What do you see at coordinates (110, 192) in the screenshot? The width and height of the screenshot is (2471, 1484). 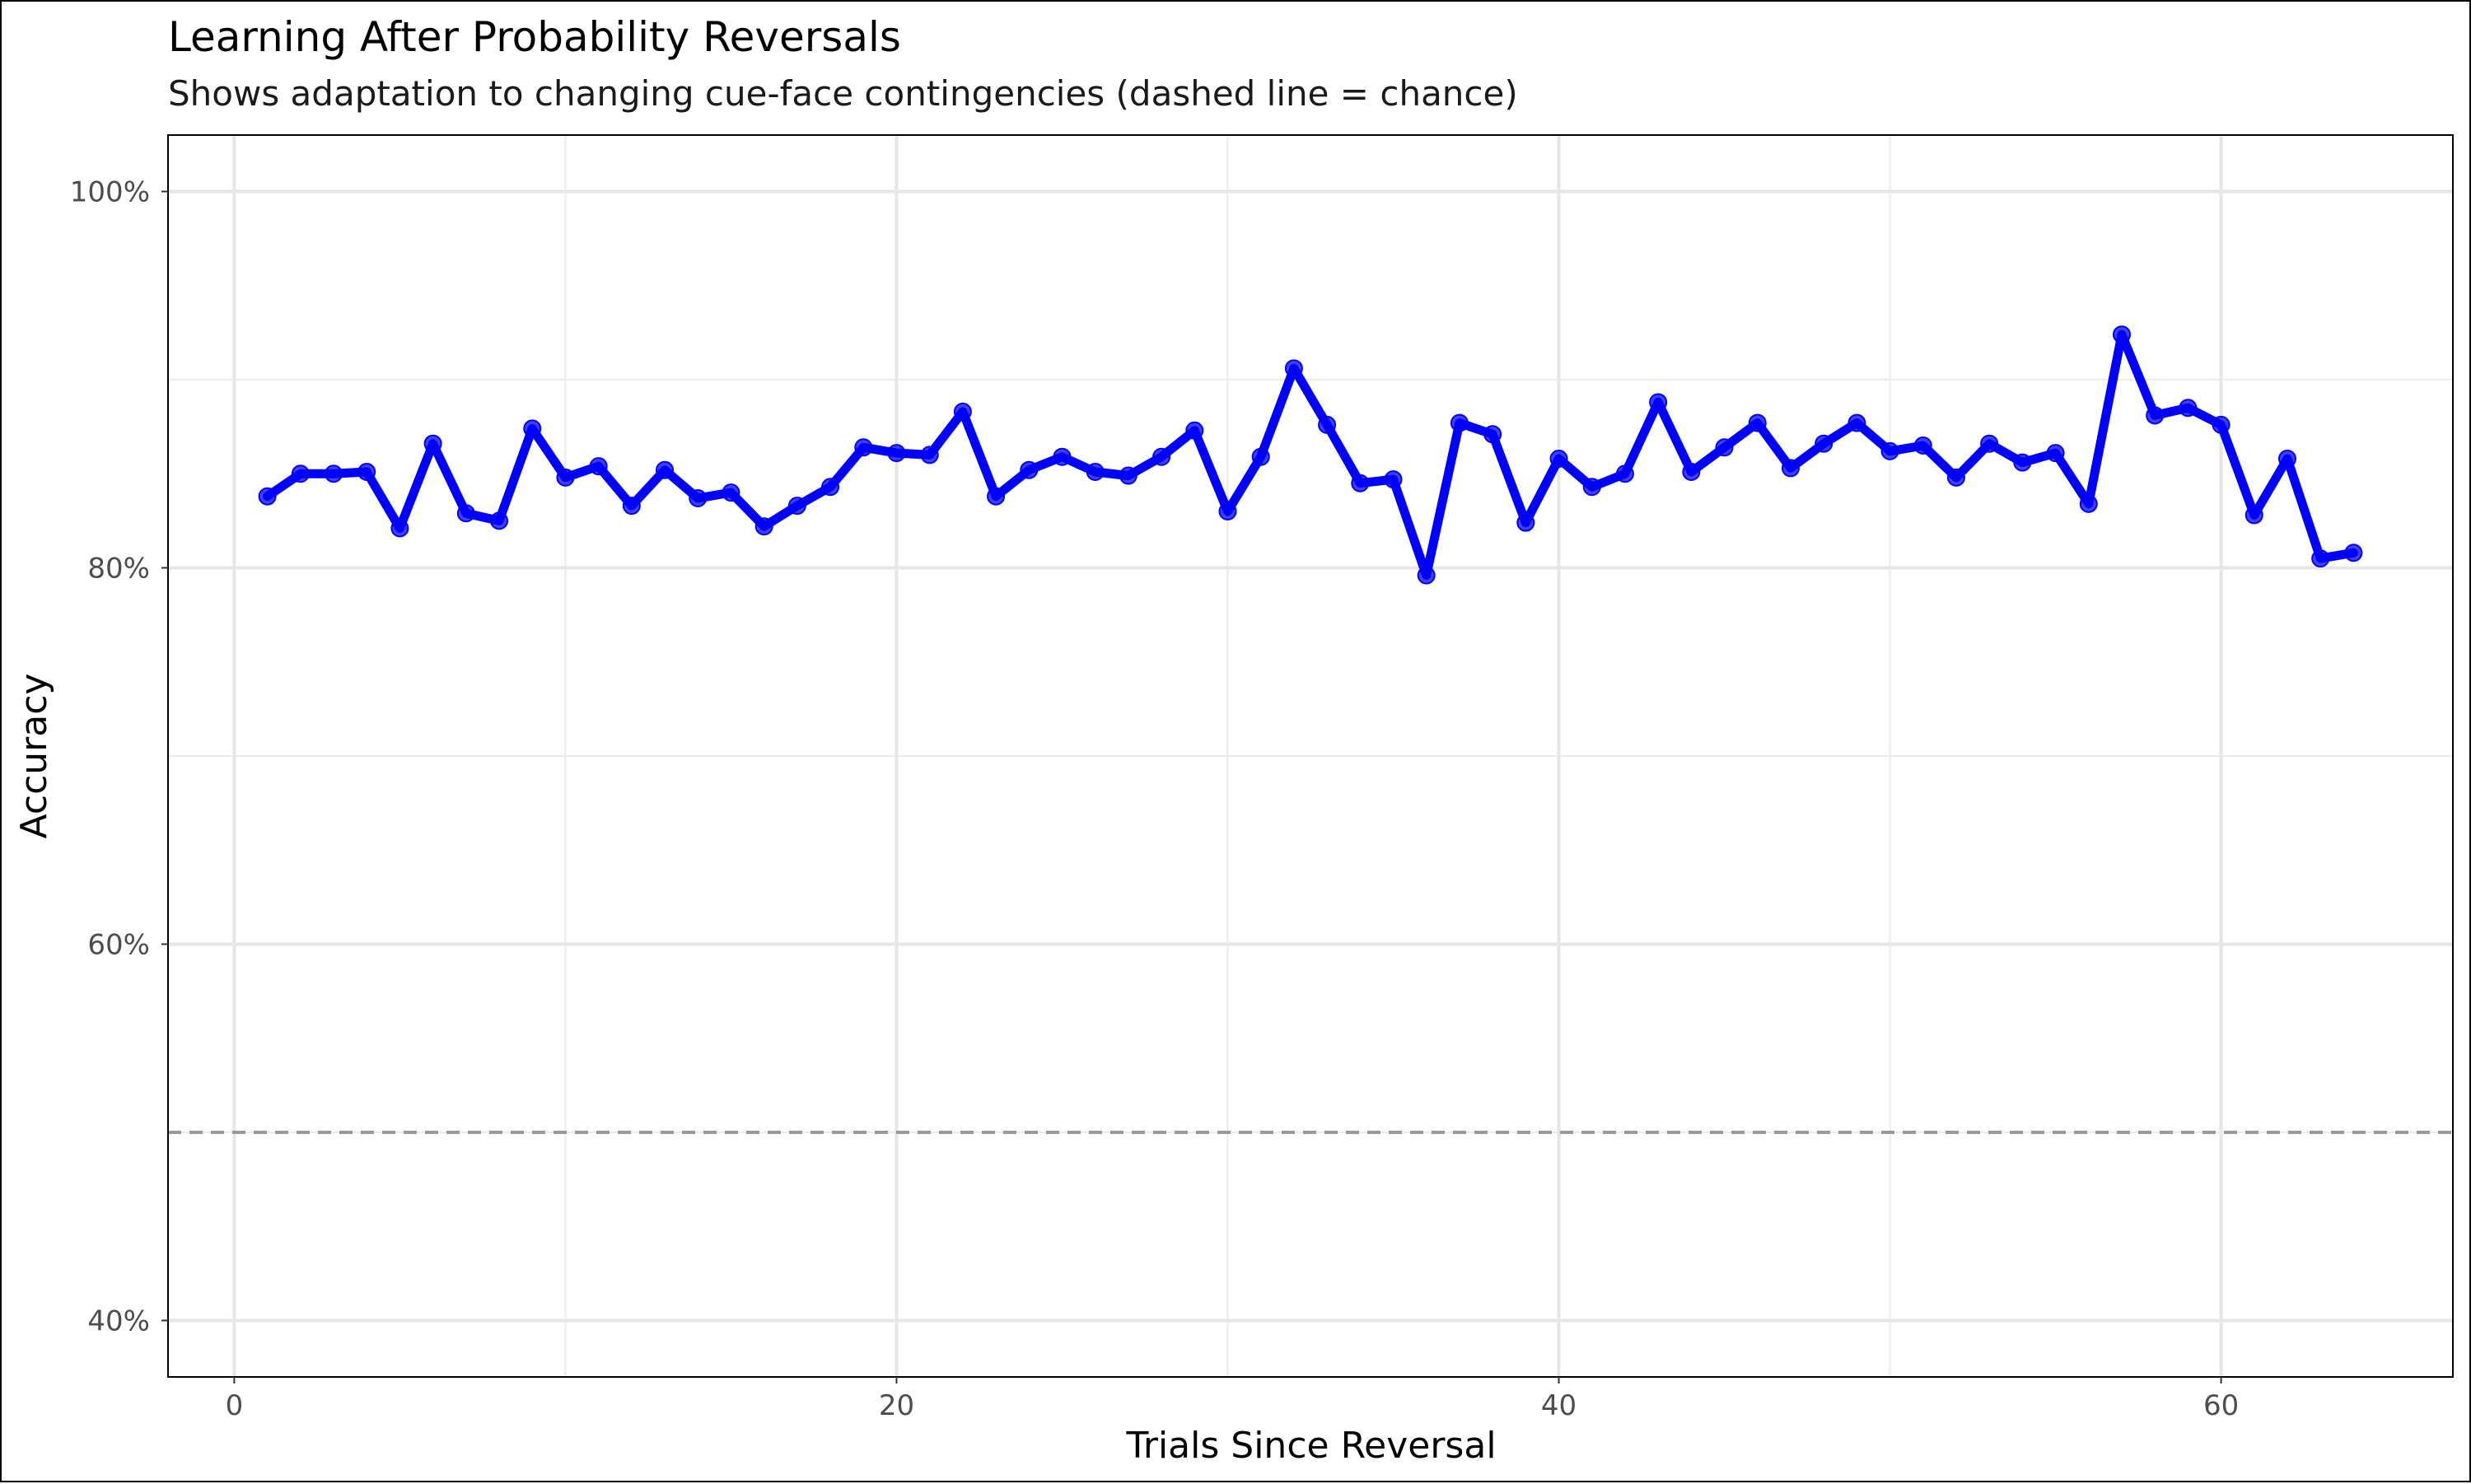 I see `y-tick-label: 100%` at bounding box center [110, 192].